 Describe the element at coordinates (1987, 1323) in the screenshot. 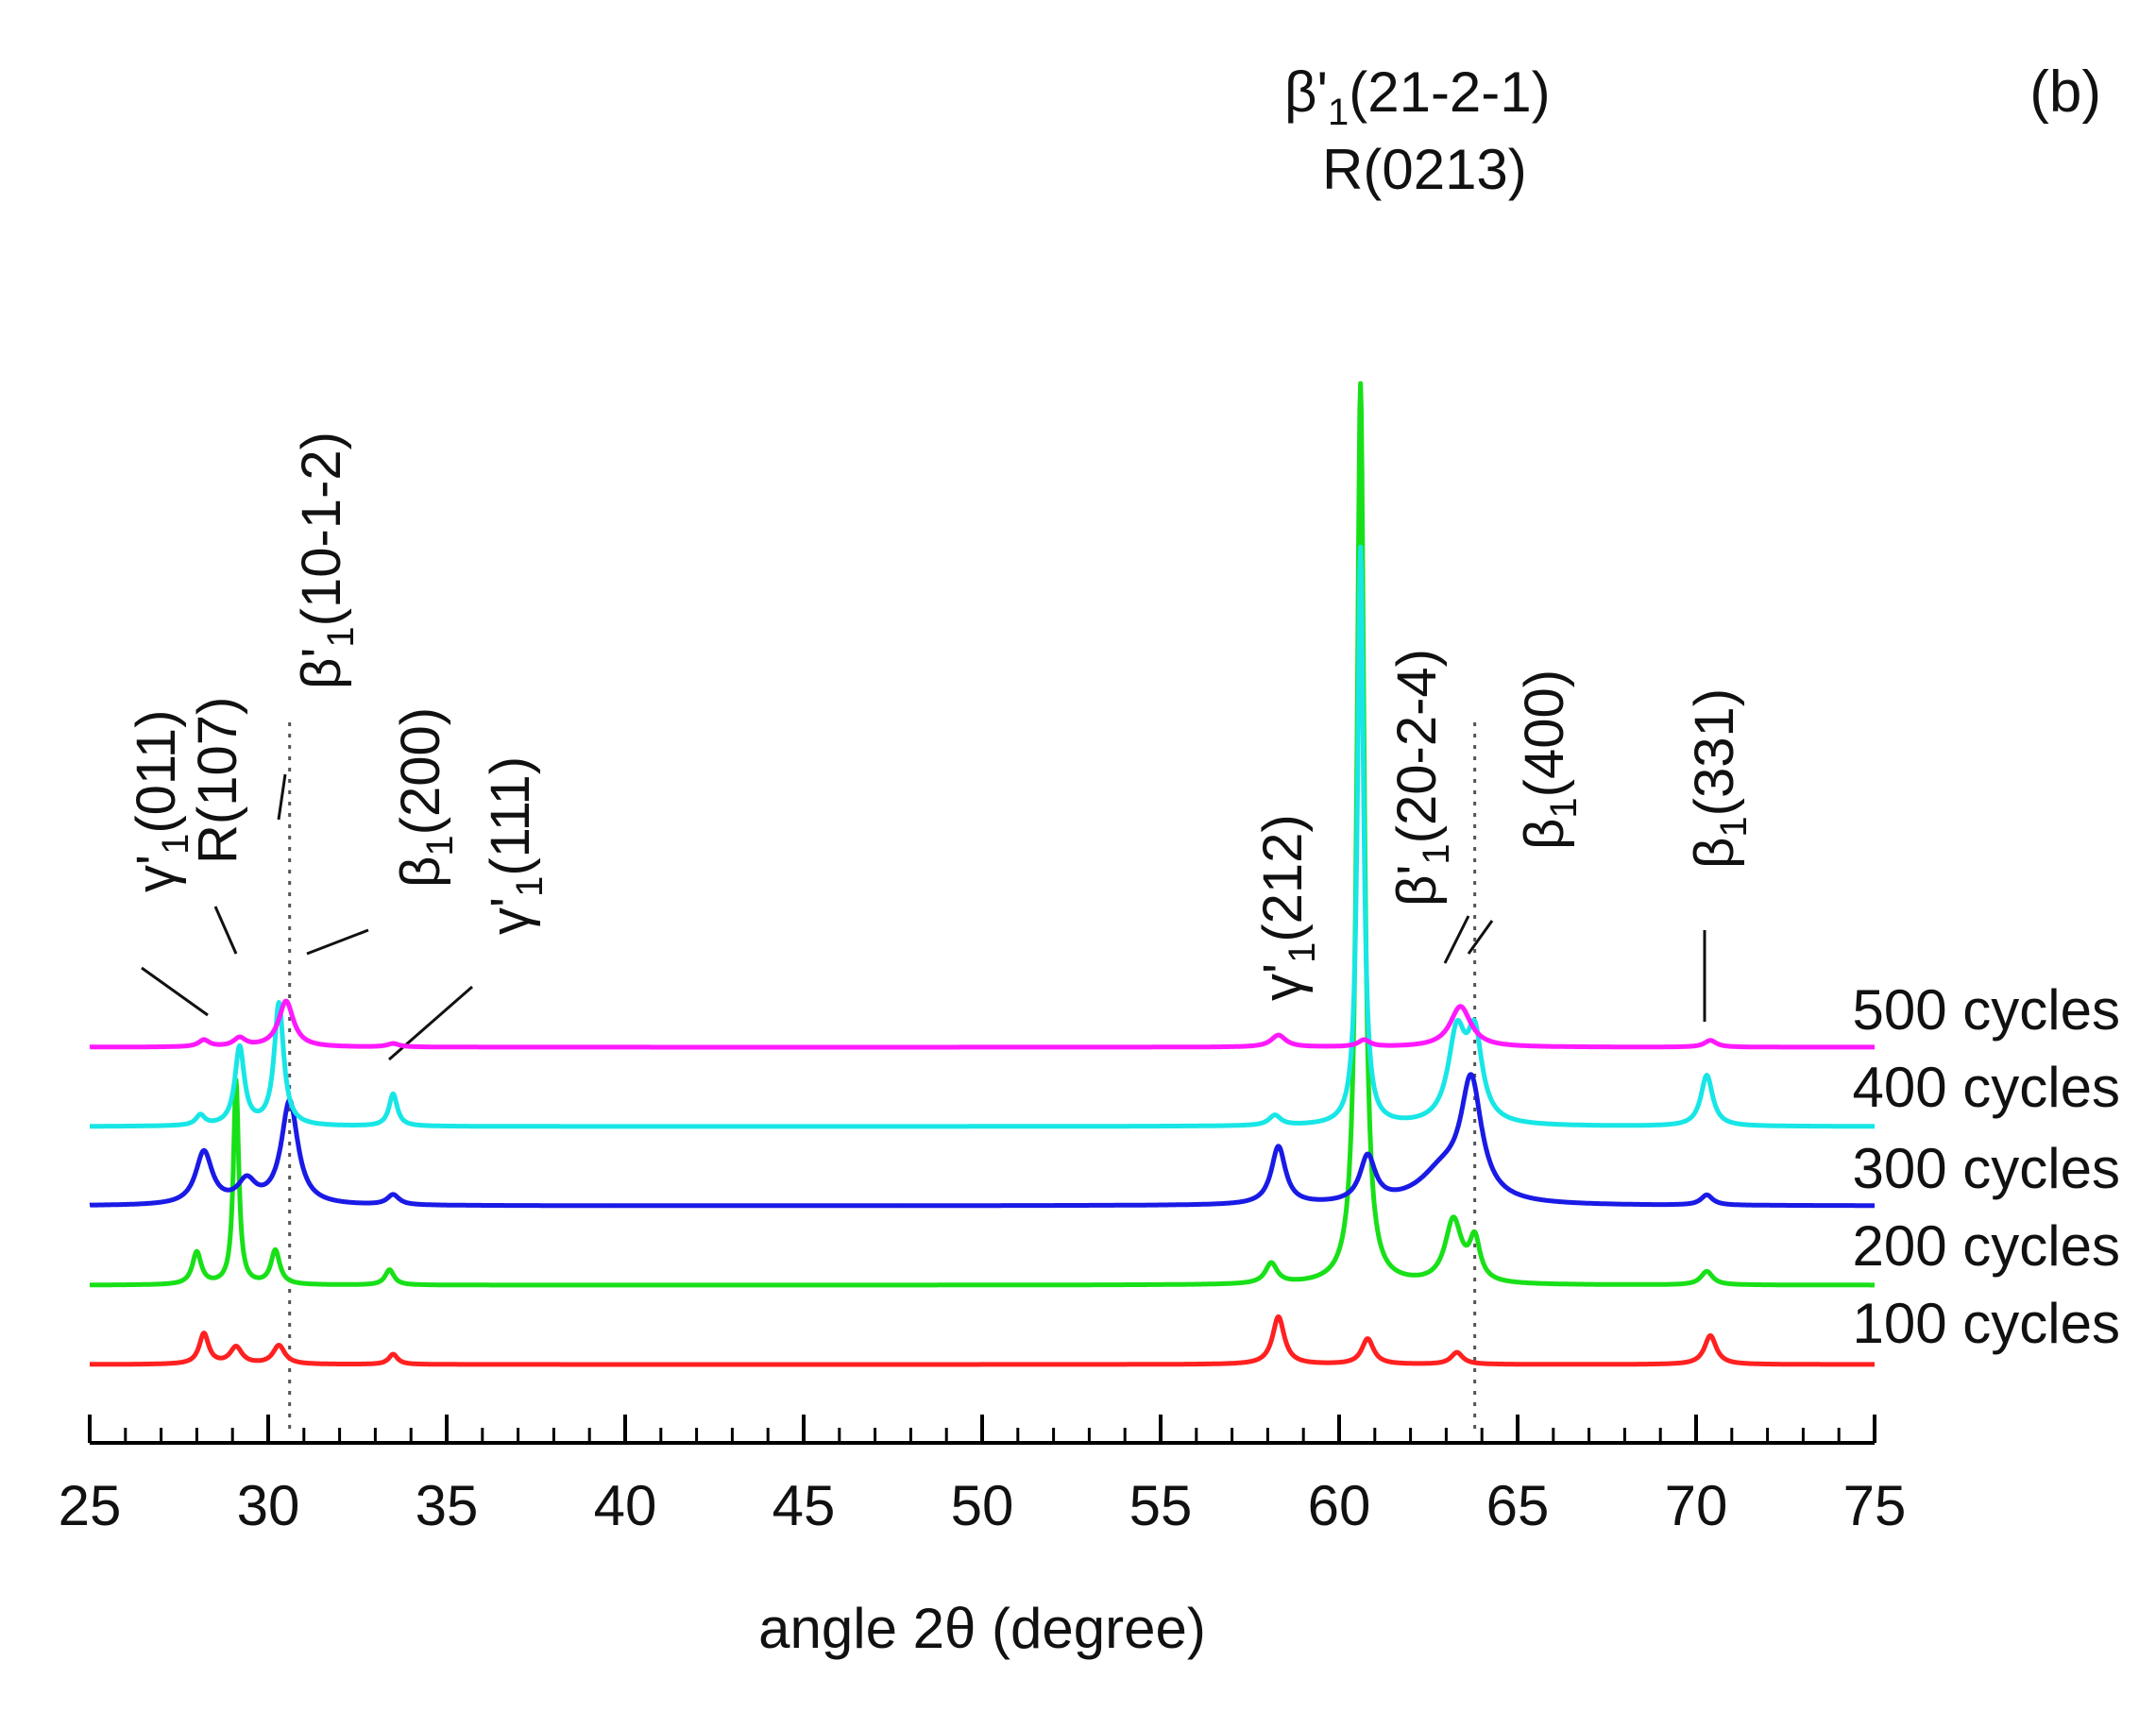

I see `legend-100-cycles: 100 cycles` at that location.